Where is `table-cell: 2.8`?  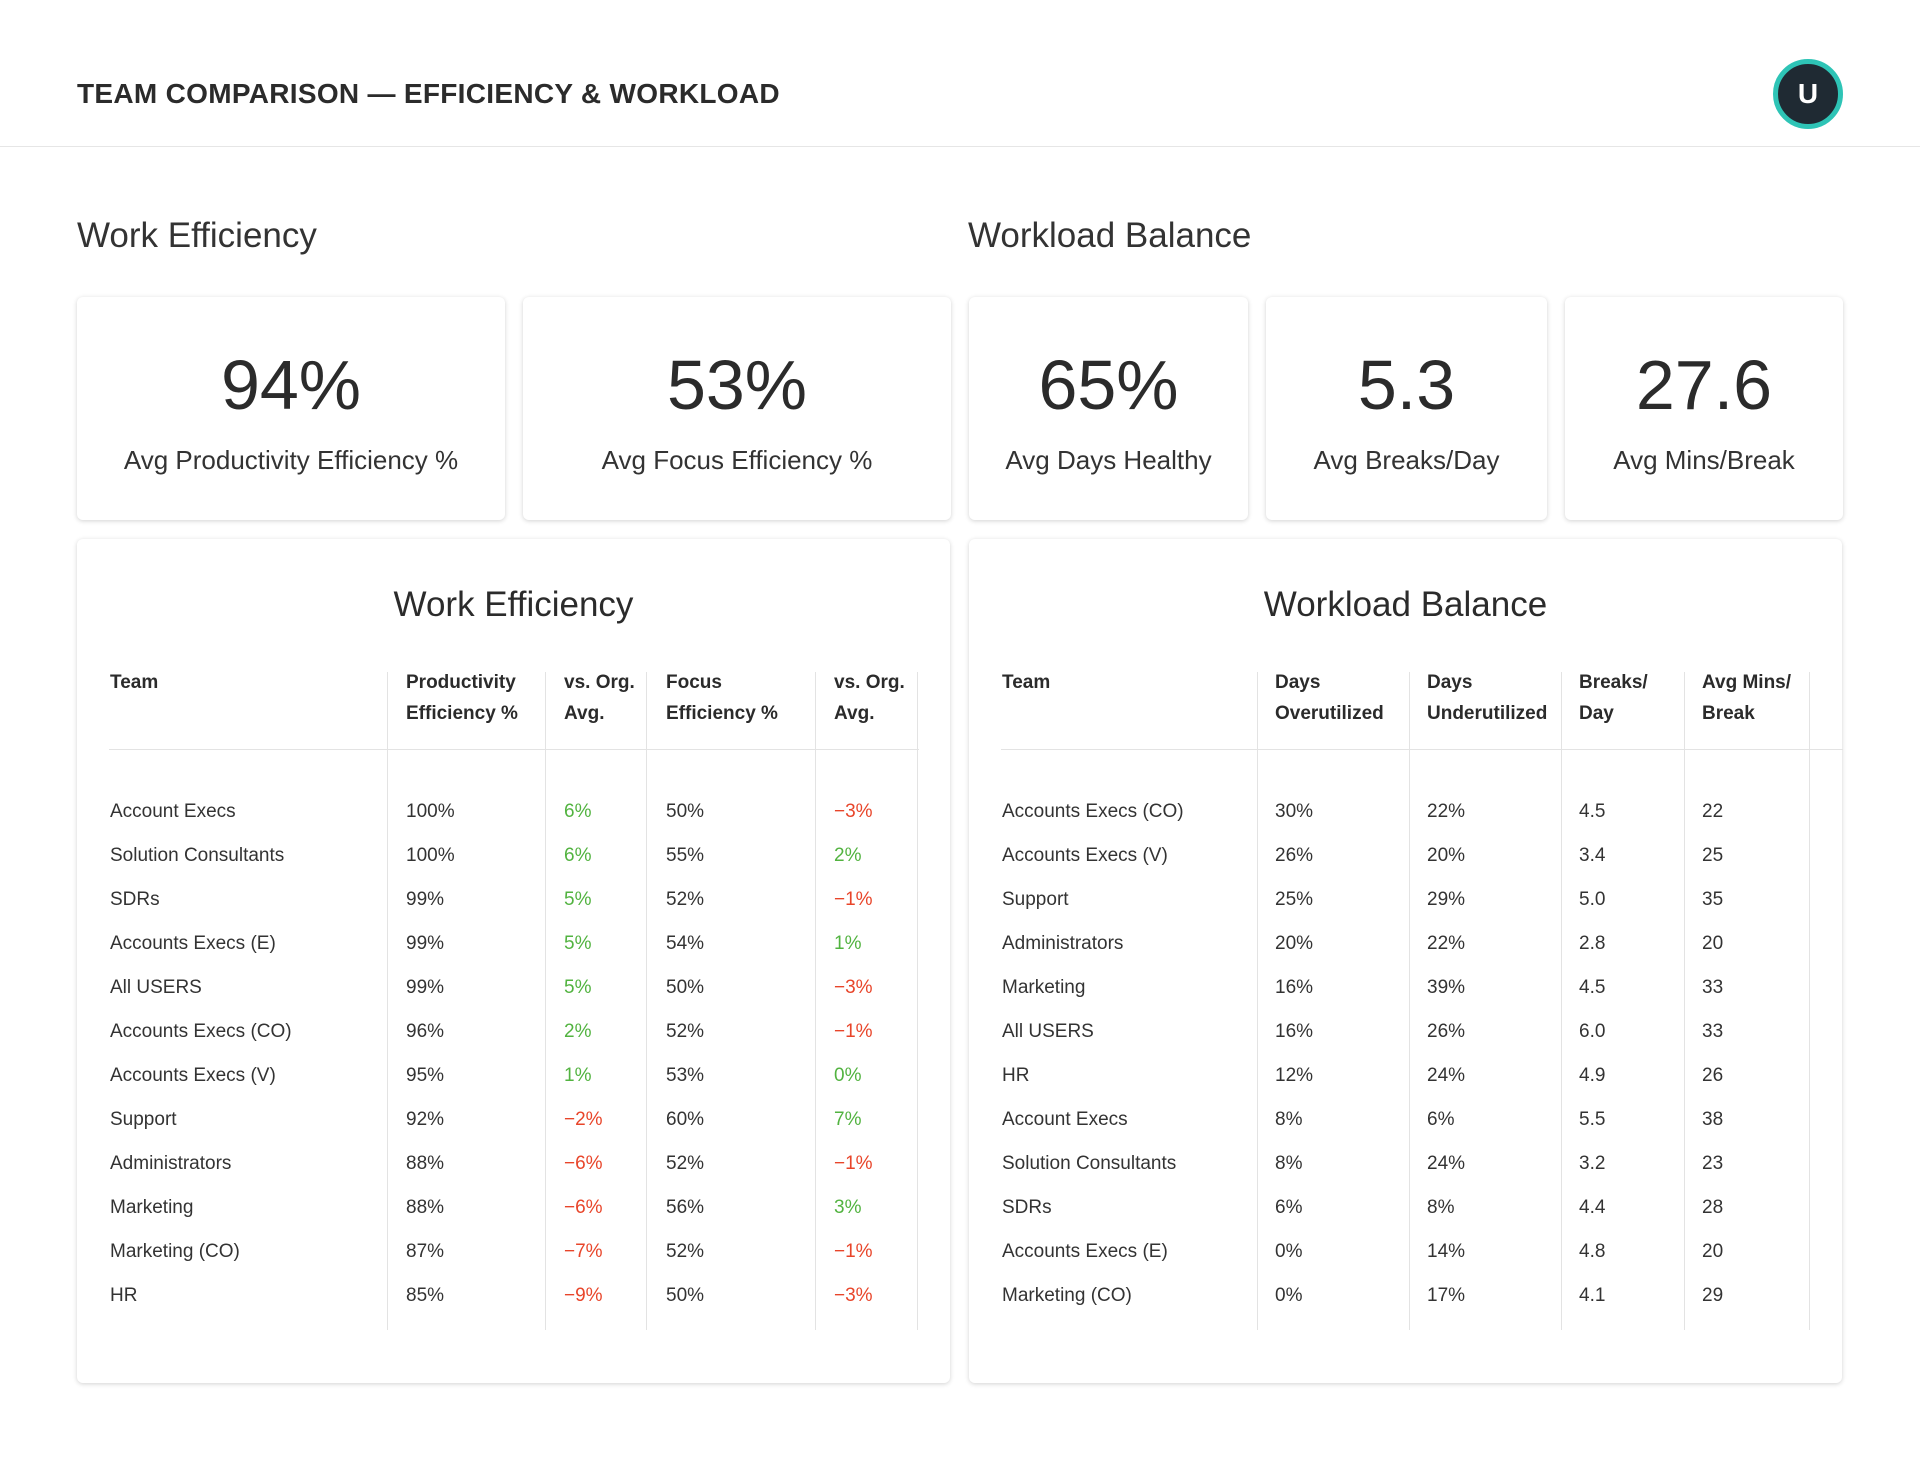
table-cell: 2.8 is located at coordinates (1592, 943).